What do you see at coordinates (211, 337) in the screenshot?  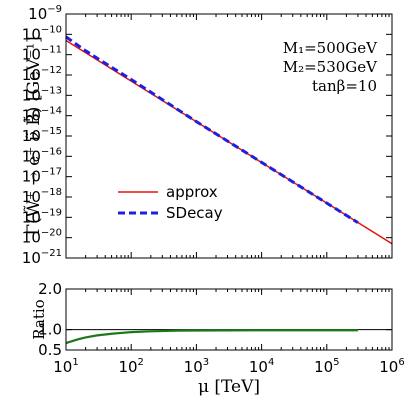 I see `ratio-series-line` at bounding box center [211, 337].